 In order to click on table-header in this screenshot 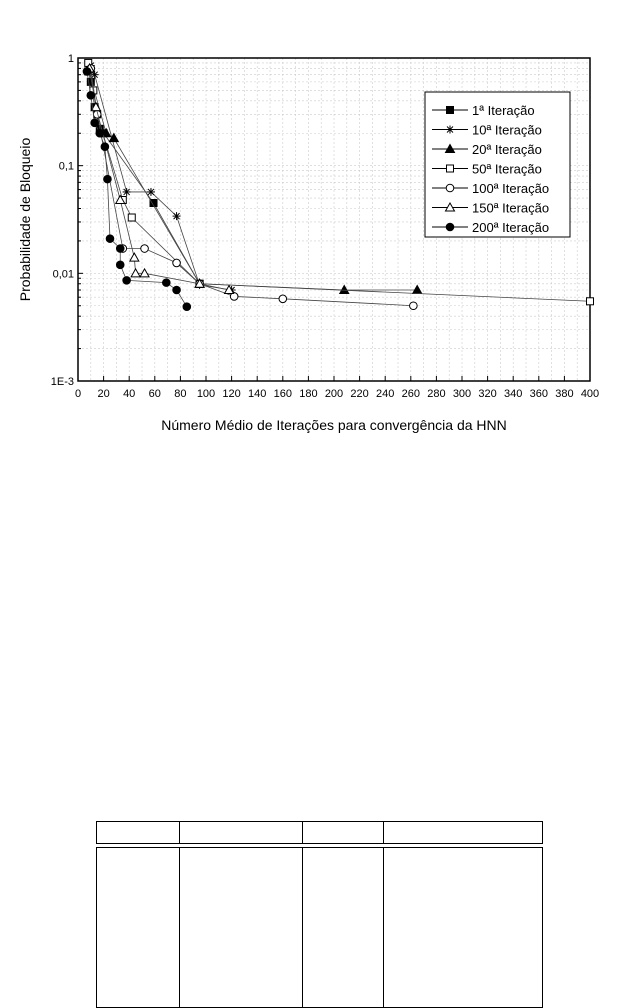, I will do `click(319, 832)`.